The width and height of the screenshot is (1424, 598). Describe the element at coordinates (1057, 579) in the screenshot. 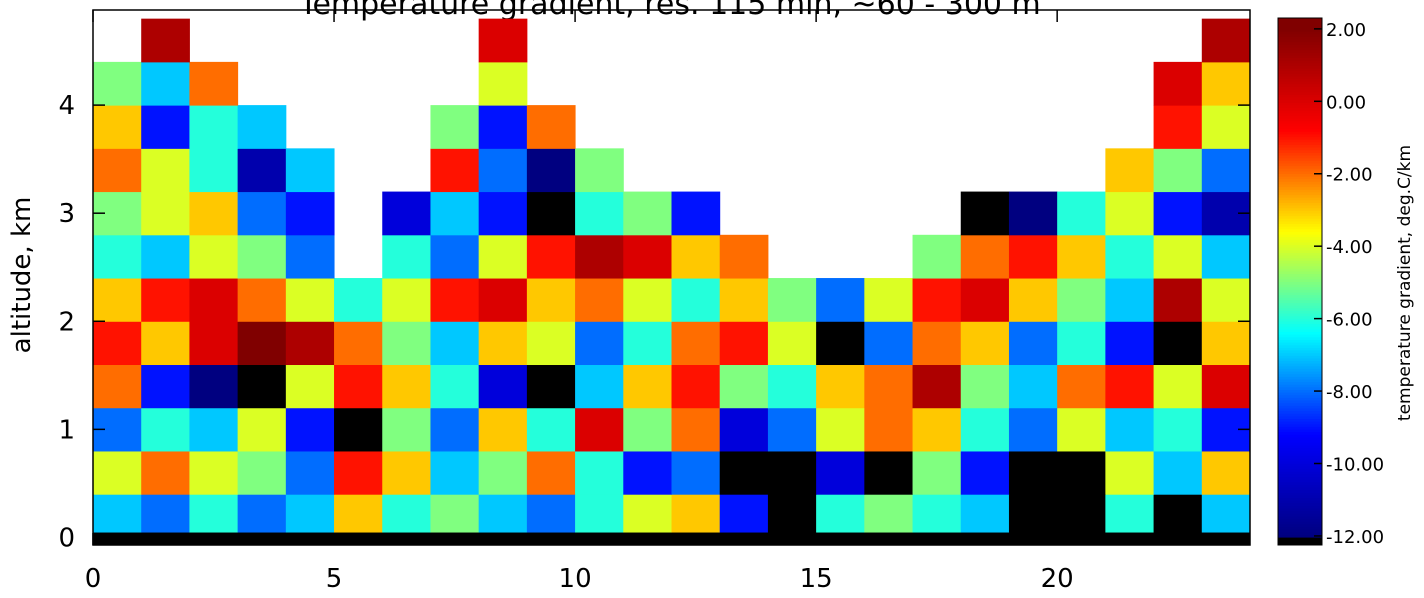

I see `x-tick-label: 20` at that location.